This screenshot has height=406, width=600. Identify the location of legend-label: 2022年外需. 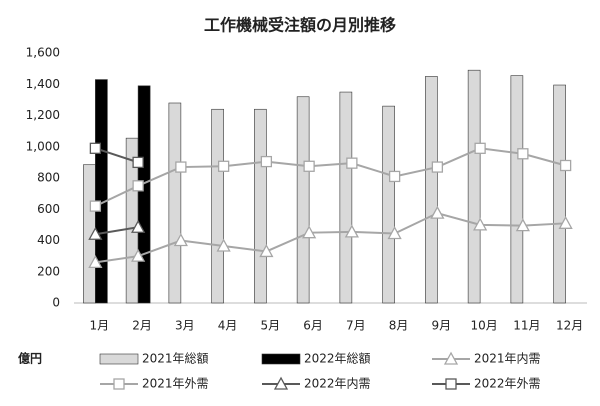
(507, 384).